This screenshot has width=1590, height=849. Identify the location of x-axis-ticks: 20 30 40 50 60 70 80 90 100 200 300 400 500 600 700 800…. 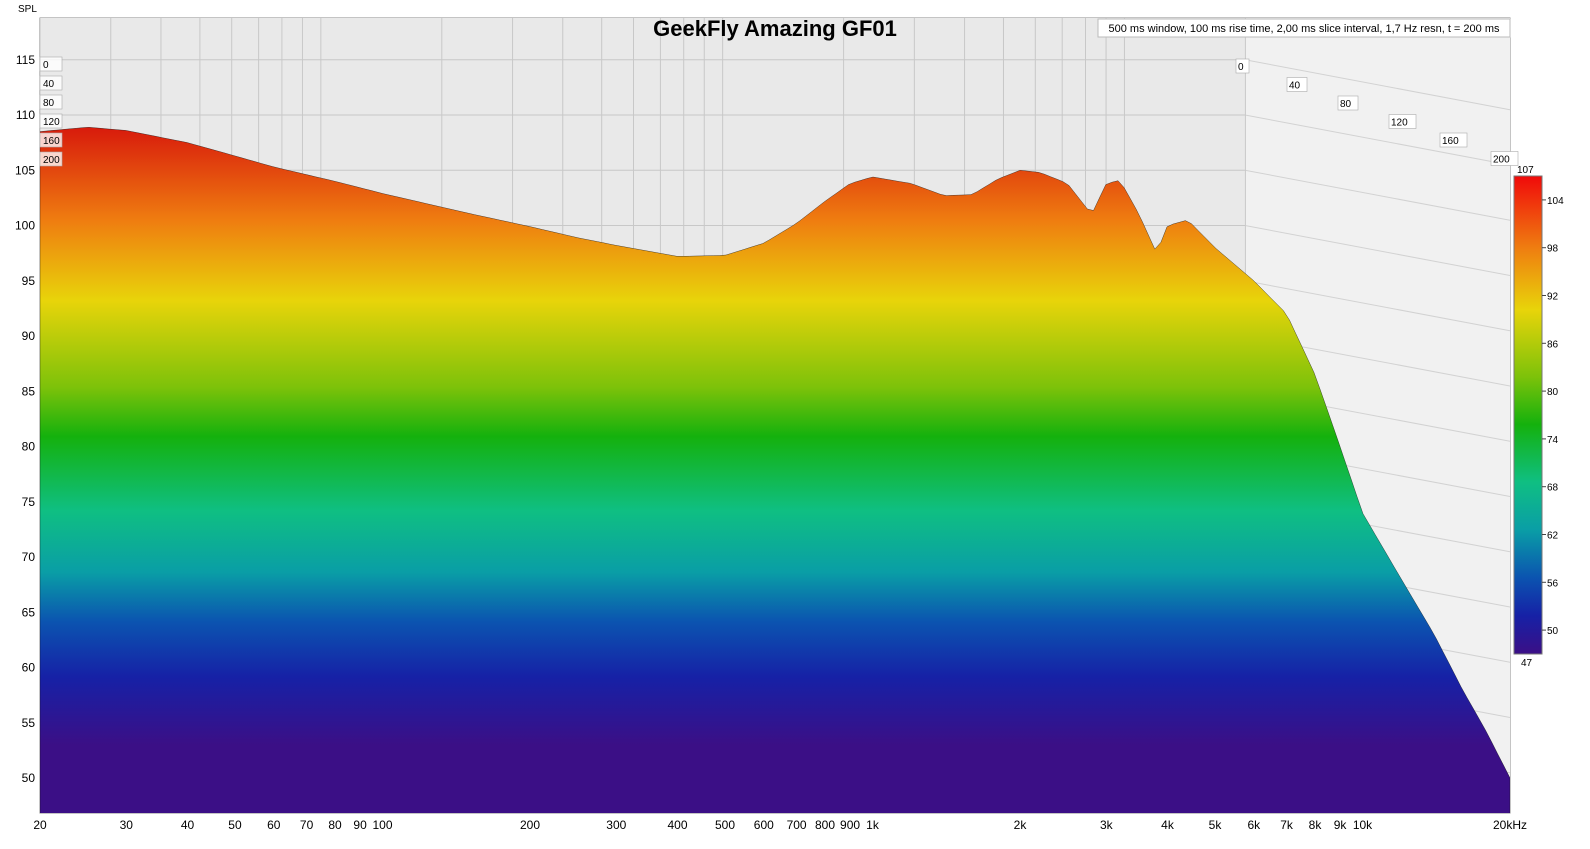
(780, 825).